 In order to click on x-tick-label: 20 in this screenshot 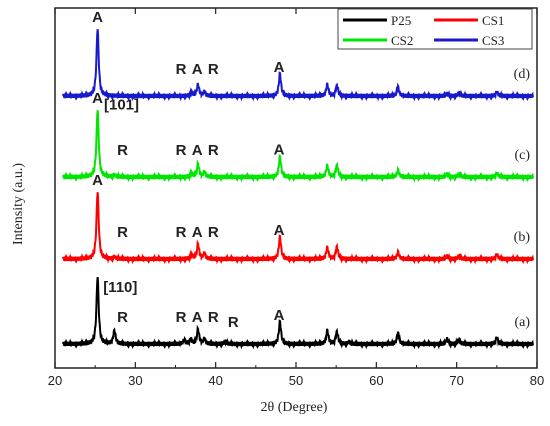, I will do `click(55, 380)`.